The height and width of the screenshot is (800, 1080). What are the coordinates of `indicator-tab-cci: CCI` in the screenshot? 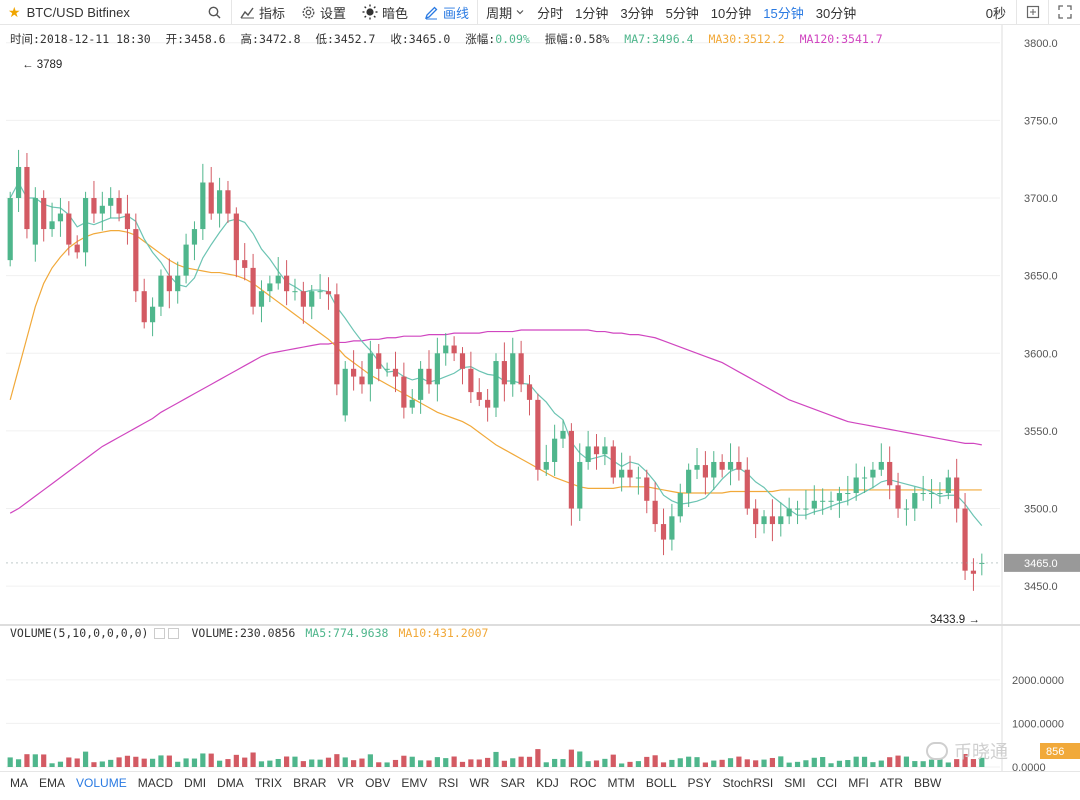 It's located at (827, 782).